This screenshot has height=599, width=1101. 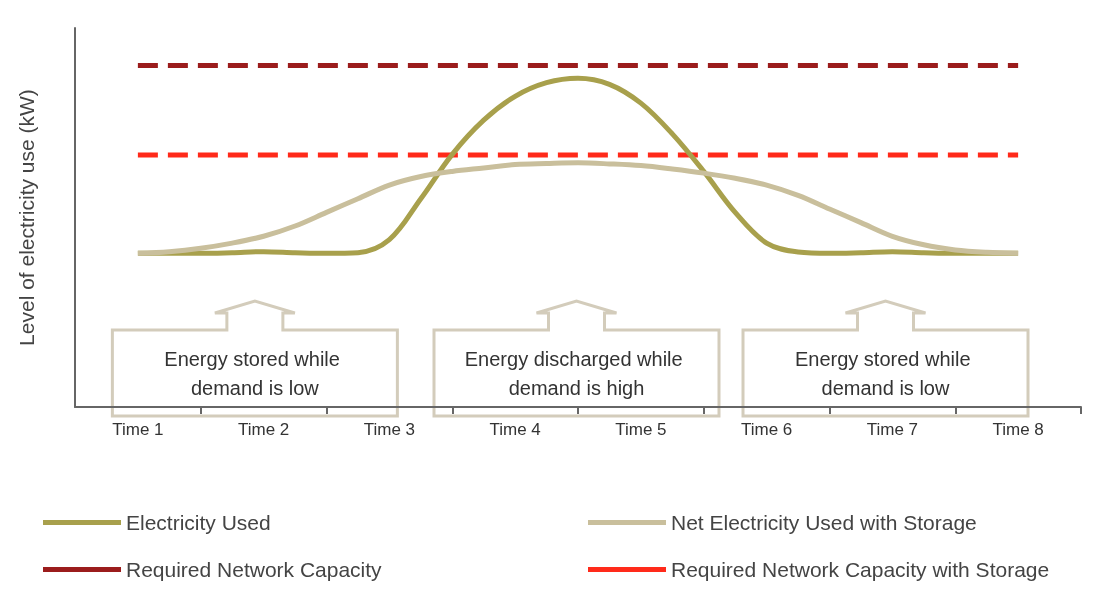 I want to click on legend-label: Net Electricity Used with Storage, so click(x=824, y=522).